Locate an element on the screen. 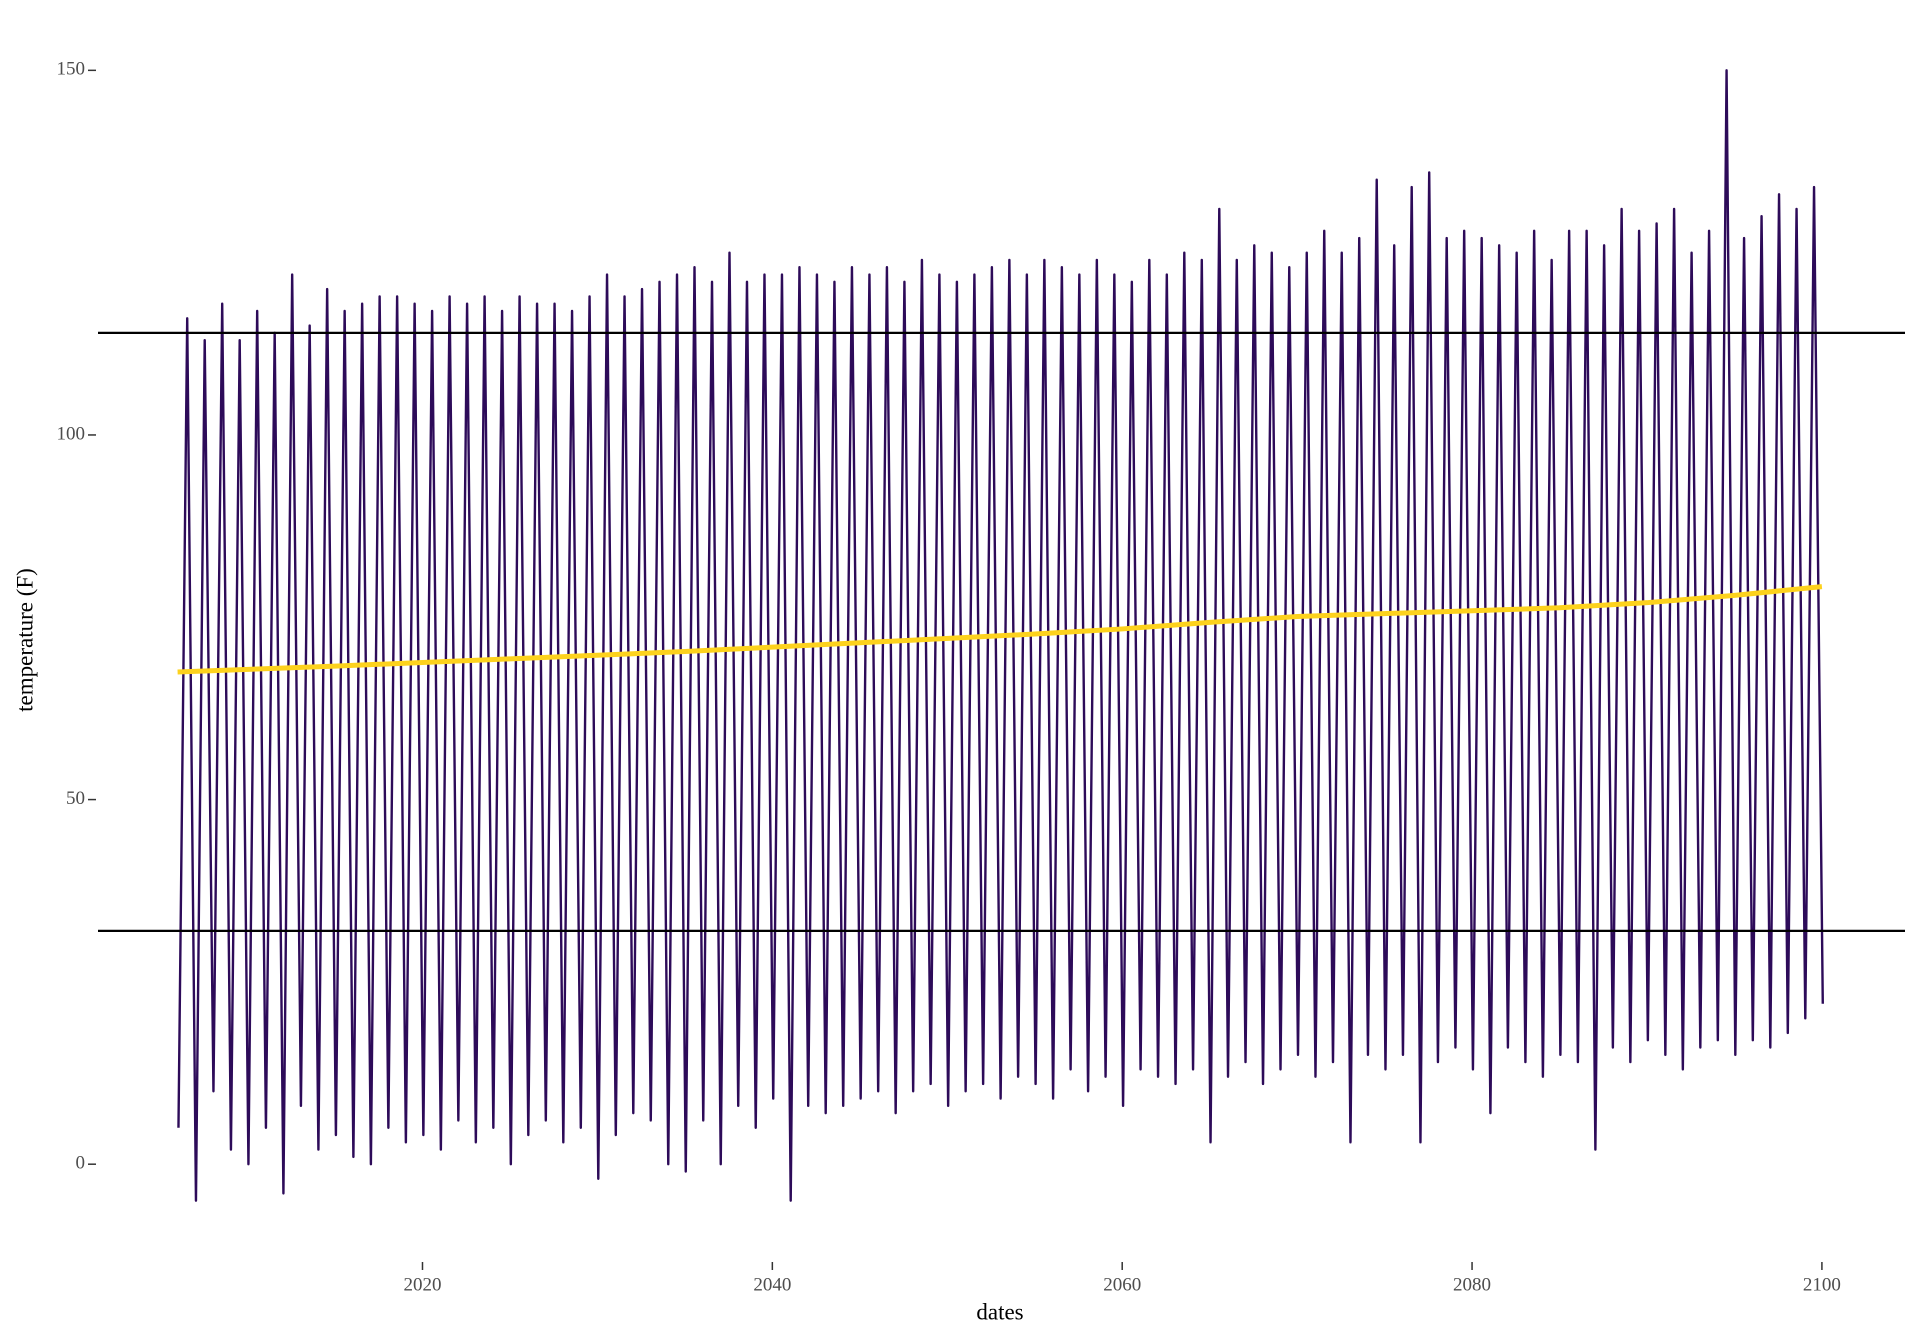 The height and width of the screenshot is (1344, 1920). y-tick-label: 100 is located at coordinates (71, 433).